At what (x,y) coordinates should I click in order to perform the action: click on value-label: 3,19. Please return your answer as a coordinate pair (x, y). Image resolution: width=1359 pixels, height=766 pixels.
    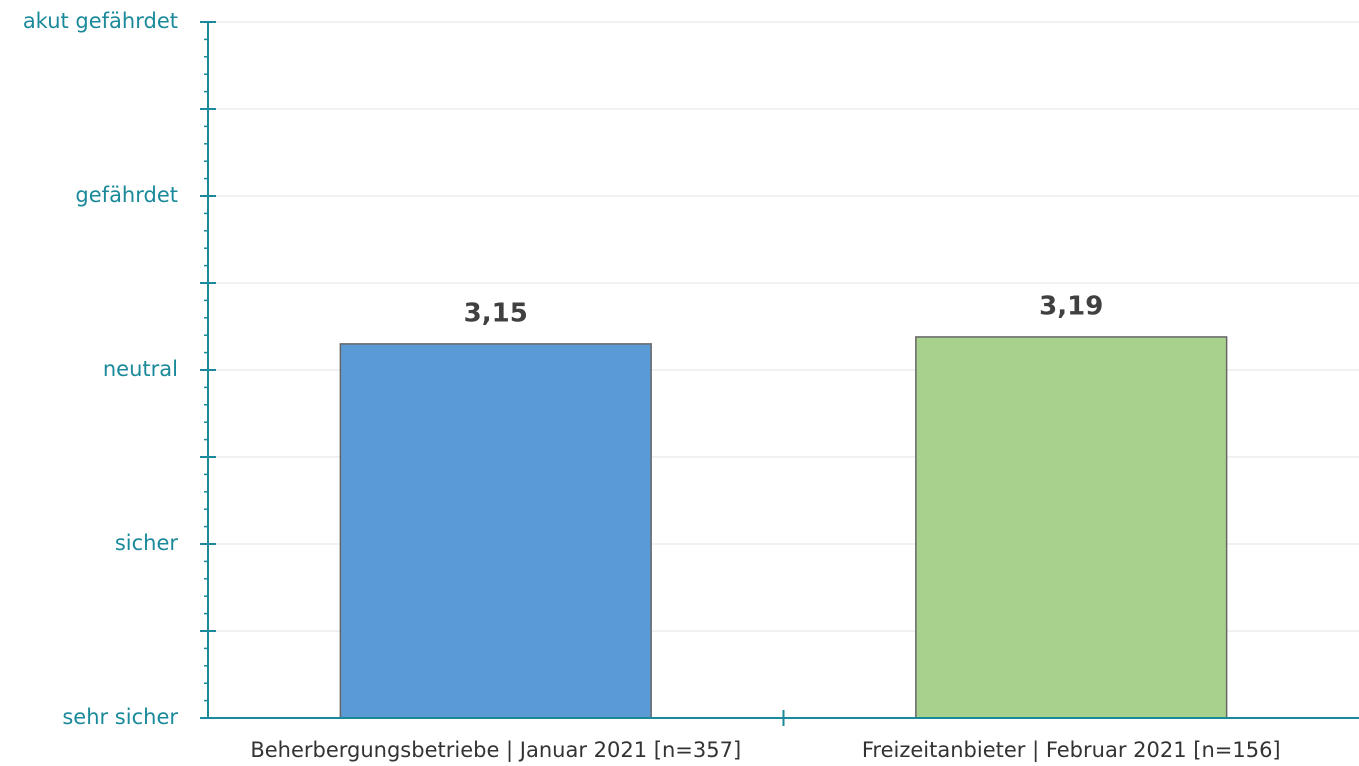
    Looking at the image, I should click on (1071, 306).